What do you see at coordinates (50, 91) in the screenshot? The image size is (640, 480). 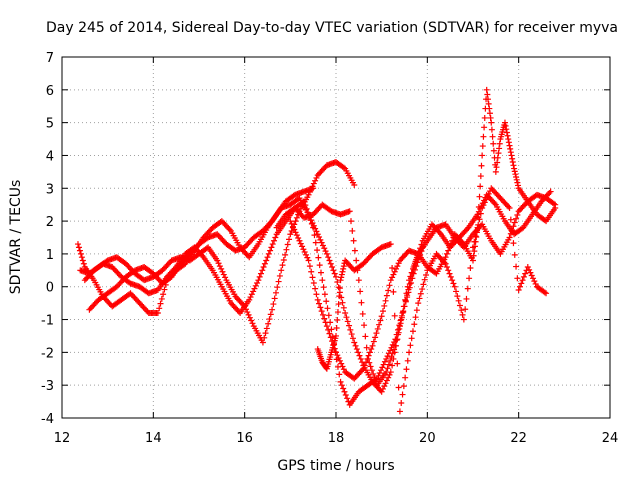 I see `y-tick-label: 6` at bounding box center [50, 91].